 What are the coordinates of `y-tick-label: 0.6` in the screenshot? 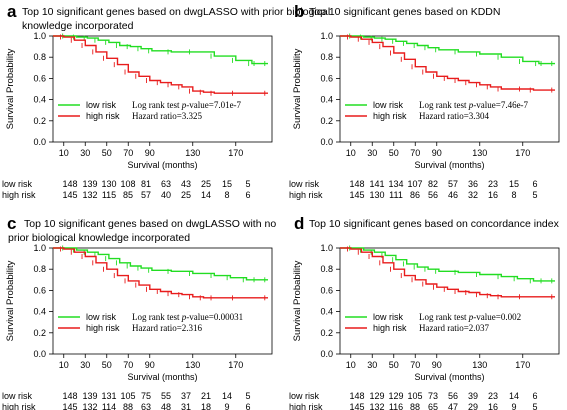 It's located at (326, 78).